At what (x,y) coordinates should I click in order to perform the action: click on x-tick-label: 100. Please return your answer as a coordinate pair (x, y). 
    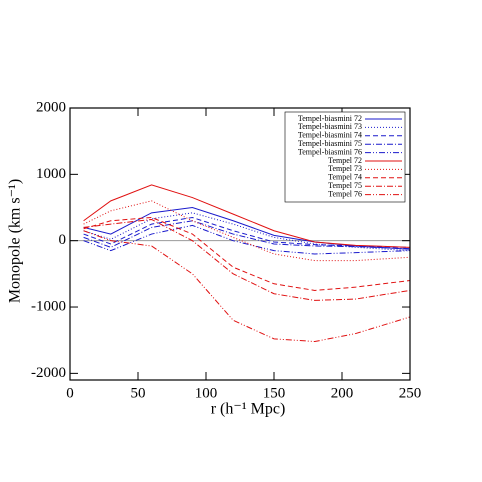
    Looking at the image, I should click on (206, 393).